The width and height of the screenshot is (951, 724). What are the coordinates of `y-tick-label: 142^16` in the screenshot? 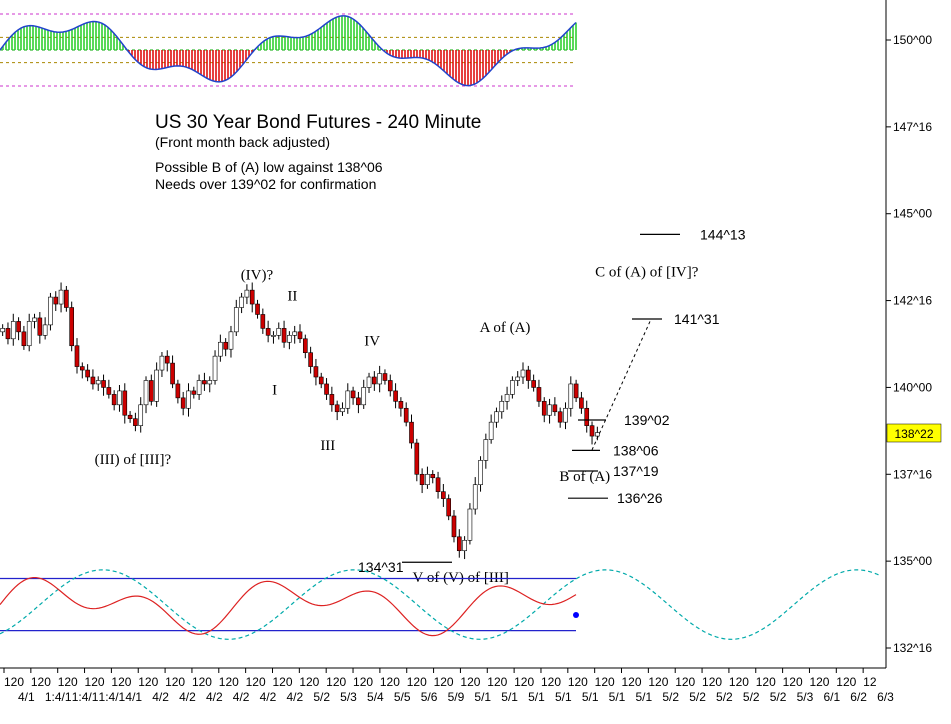 It's located at (912, 301).